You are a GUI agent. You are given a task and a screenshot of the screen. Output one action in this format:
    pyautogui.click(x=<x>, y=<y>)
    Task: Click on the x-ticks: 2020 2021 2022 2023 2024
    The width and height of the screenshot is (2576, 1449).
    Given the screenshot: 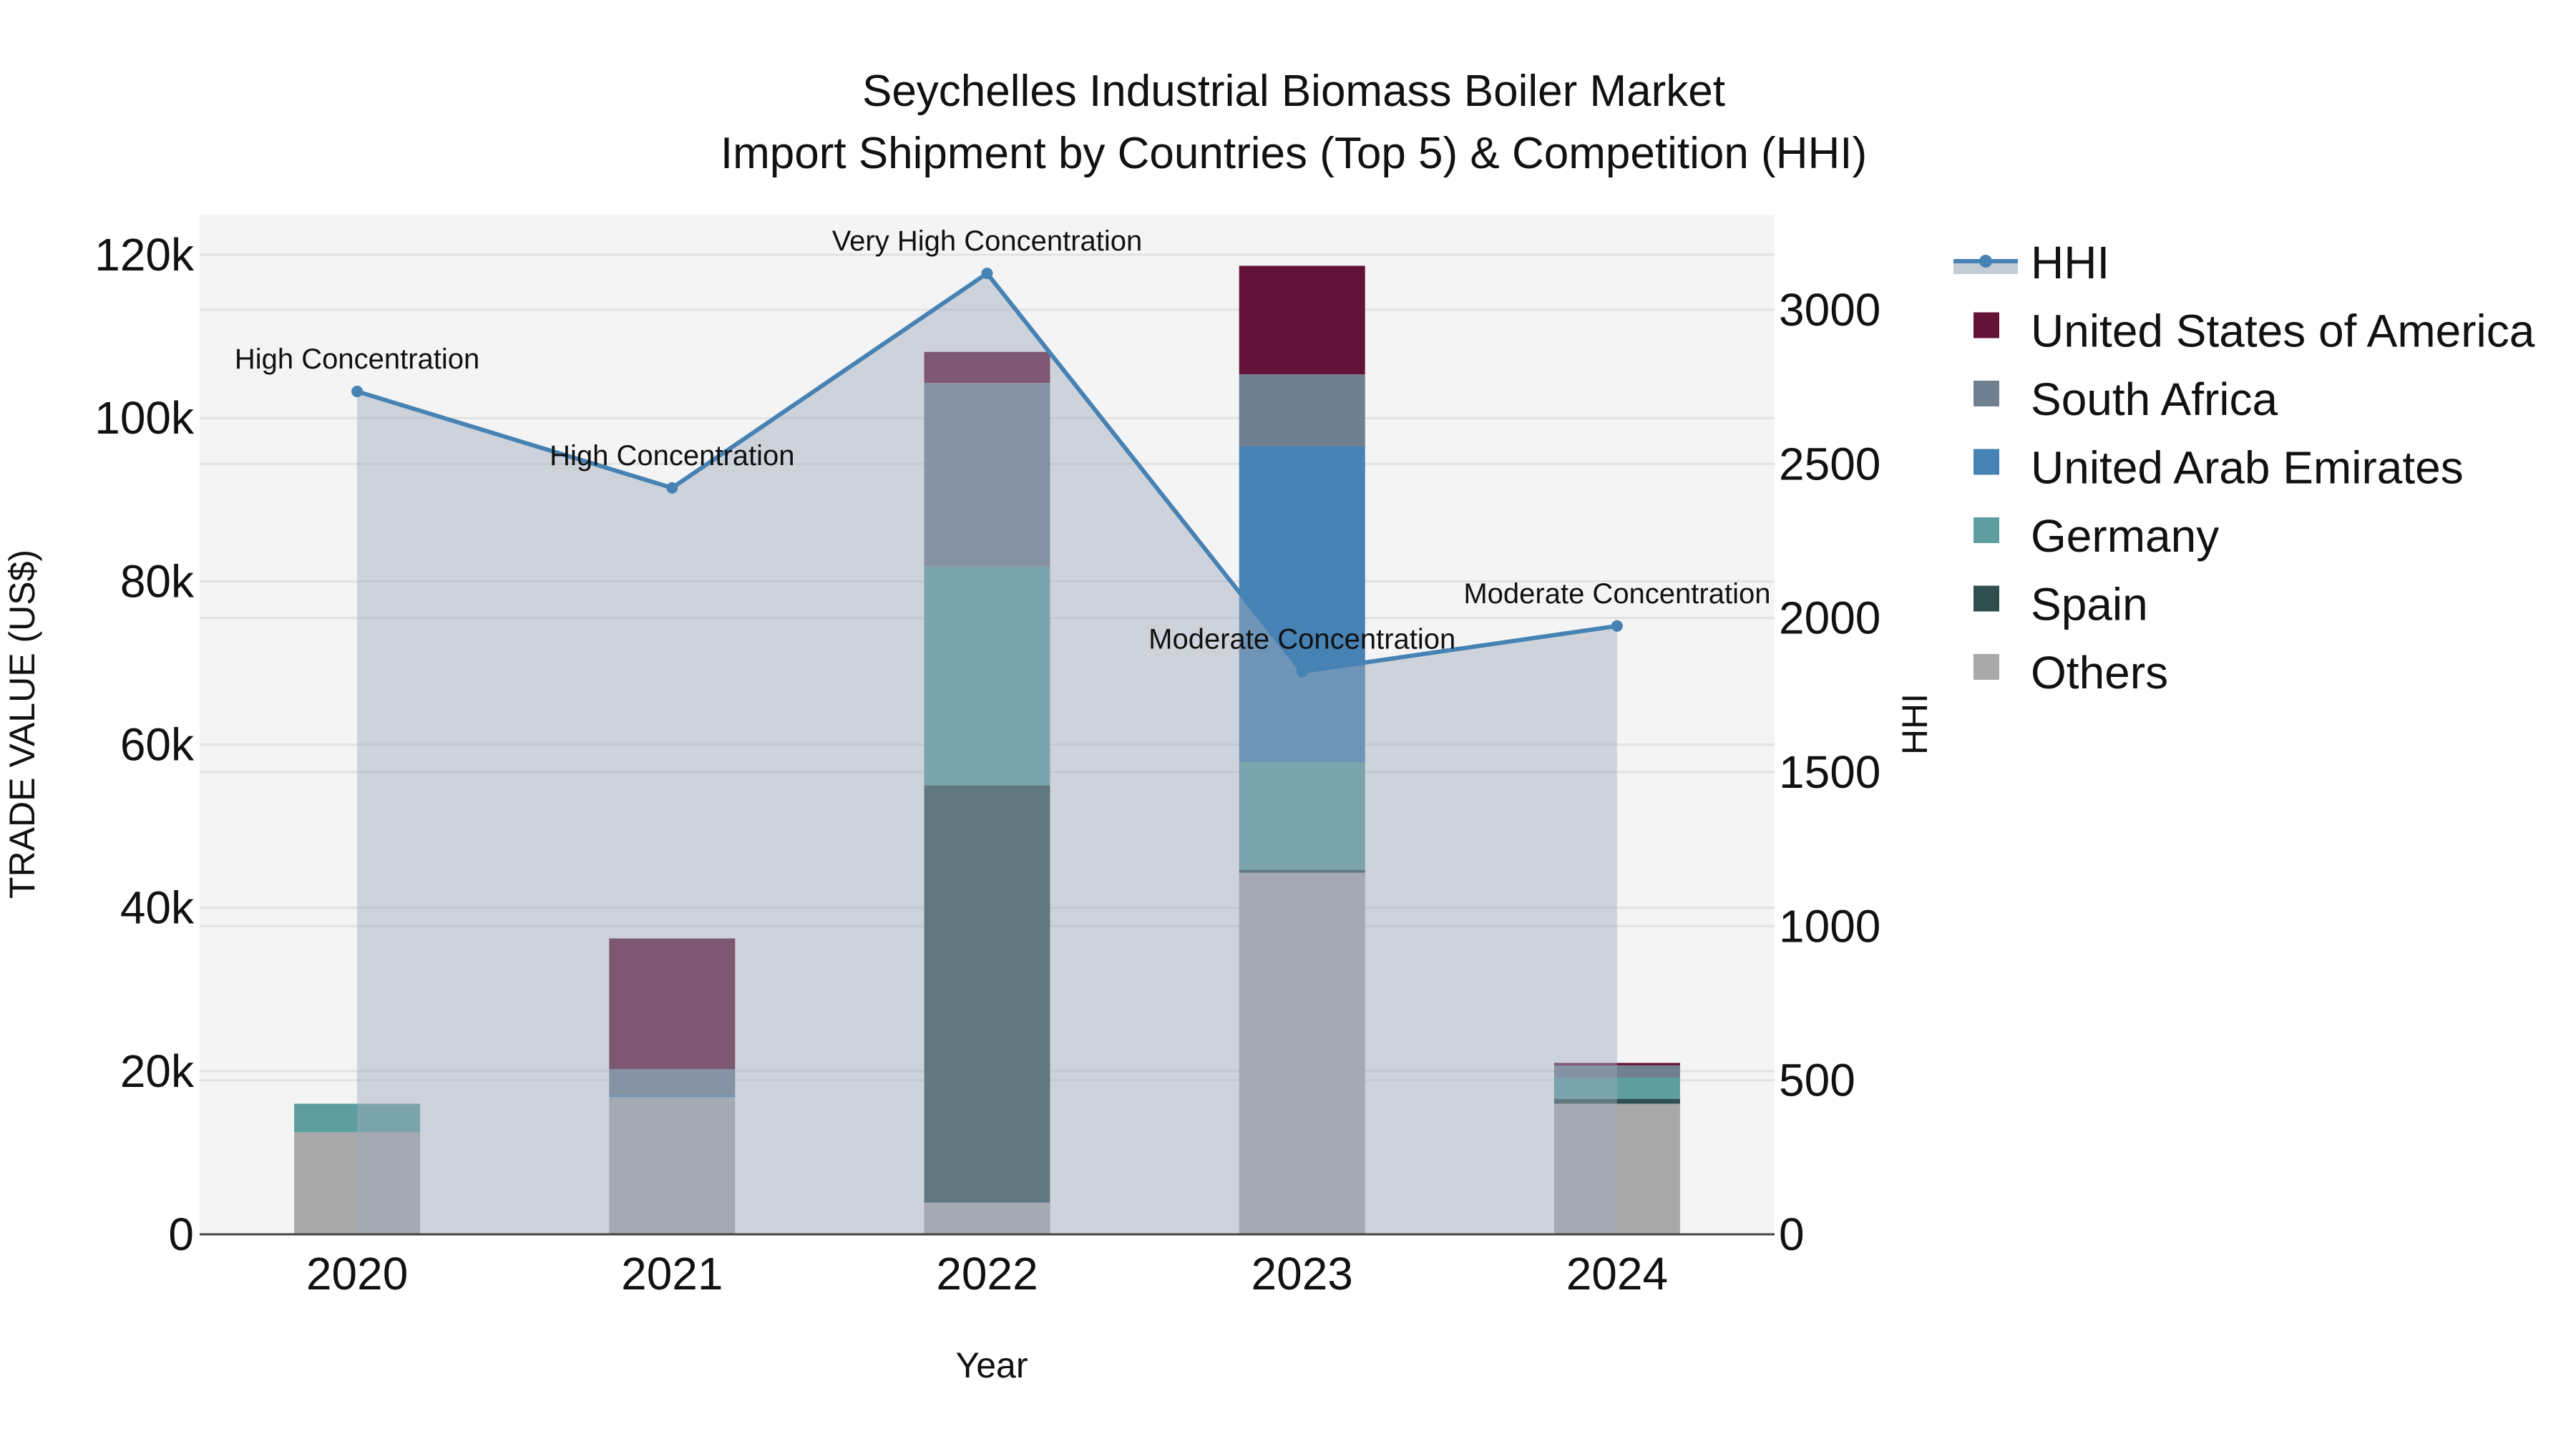 What is the action you would take?
    pyautogui.click(x=987, y=1273)
    